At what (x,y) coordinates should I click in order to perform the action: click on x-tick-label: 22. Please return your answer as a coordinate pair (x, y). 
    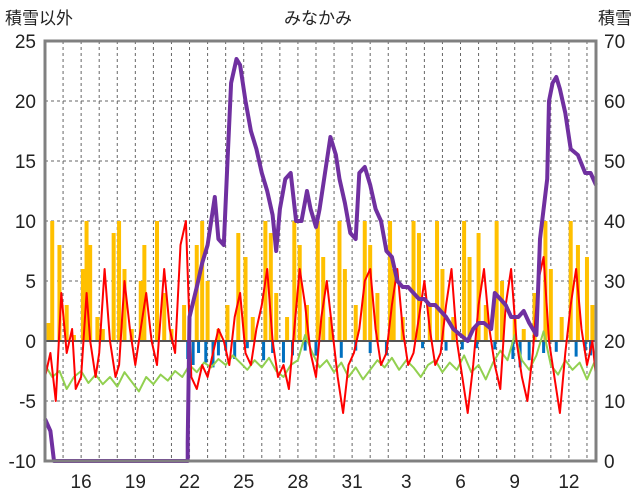
    Looking at the image, I should click on (189, 482).